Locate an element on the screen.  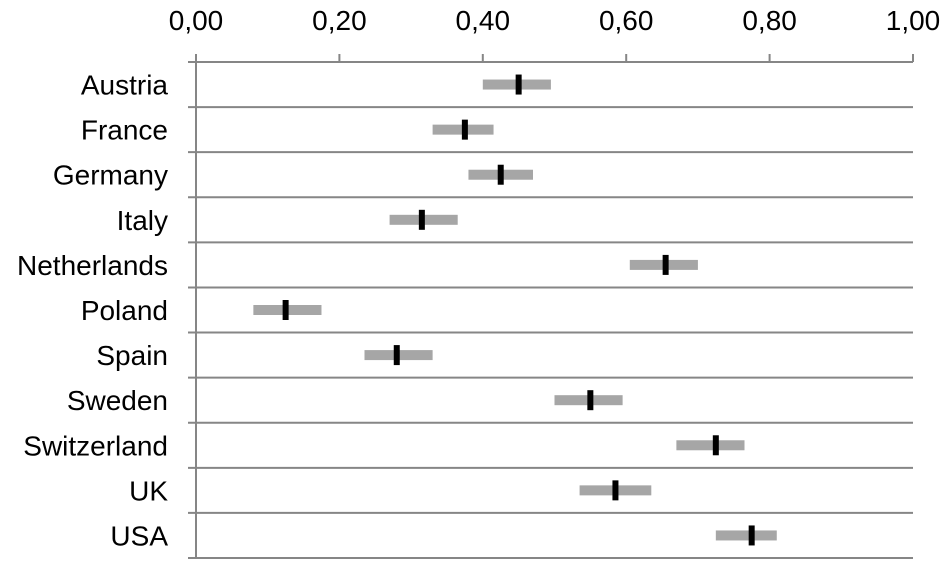
category-label: USA is located at coordinates (139, 535).